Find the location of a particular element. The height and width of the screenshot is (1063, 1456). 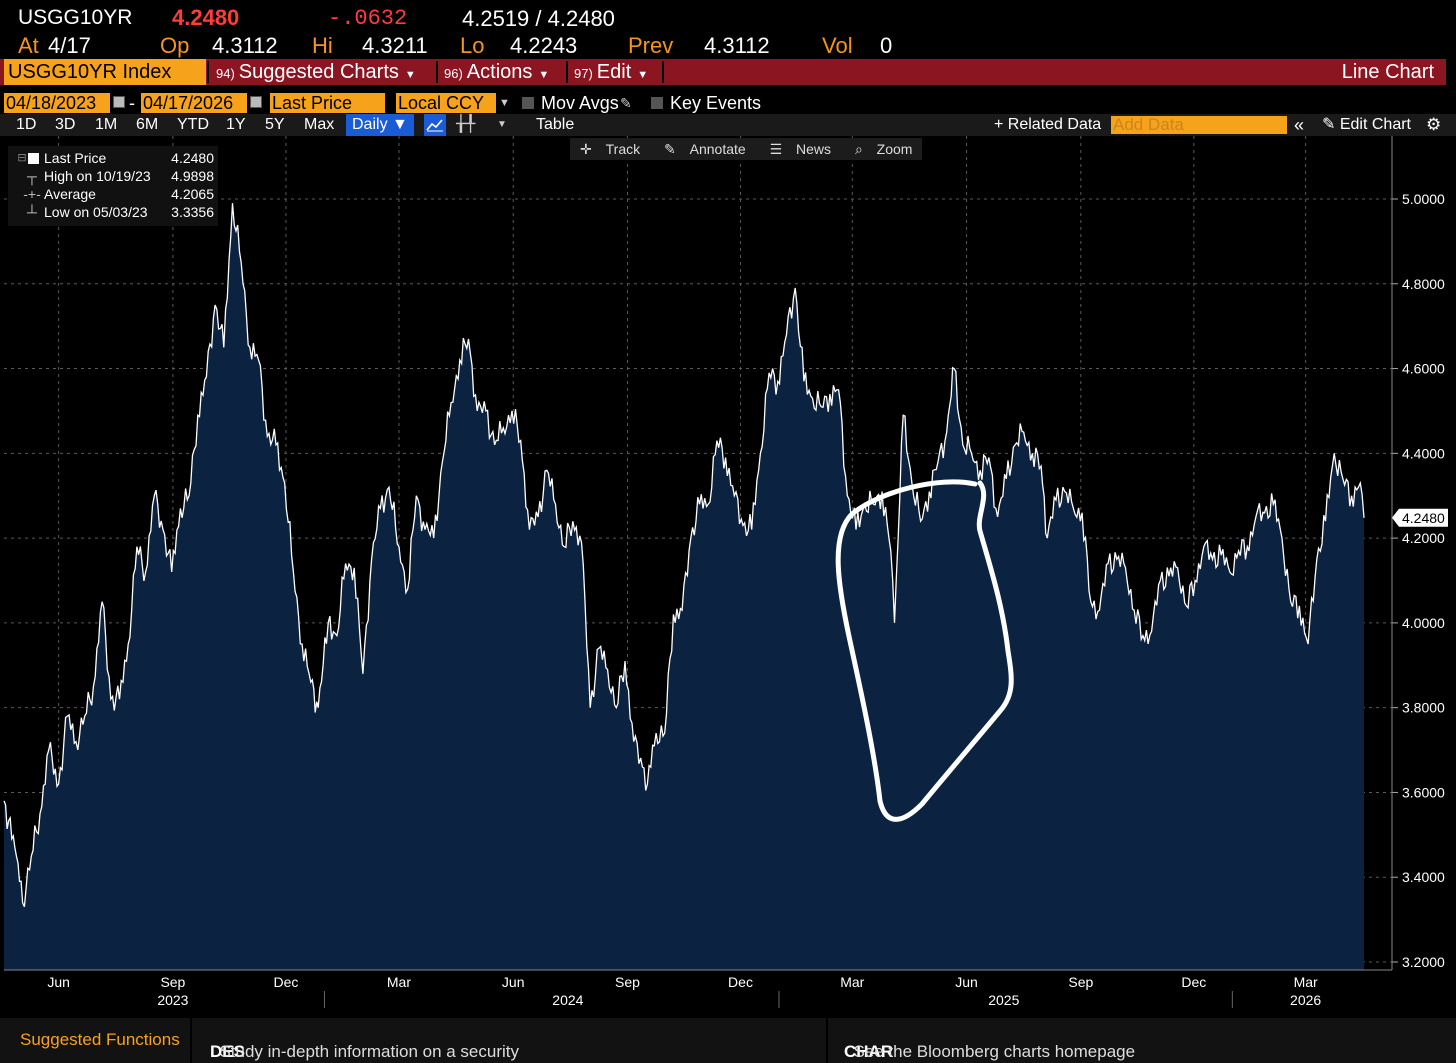

y-tick-label: 3.8000 is located at coordinates (1423, 708).